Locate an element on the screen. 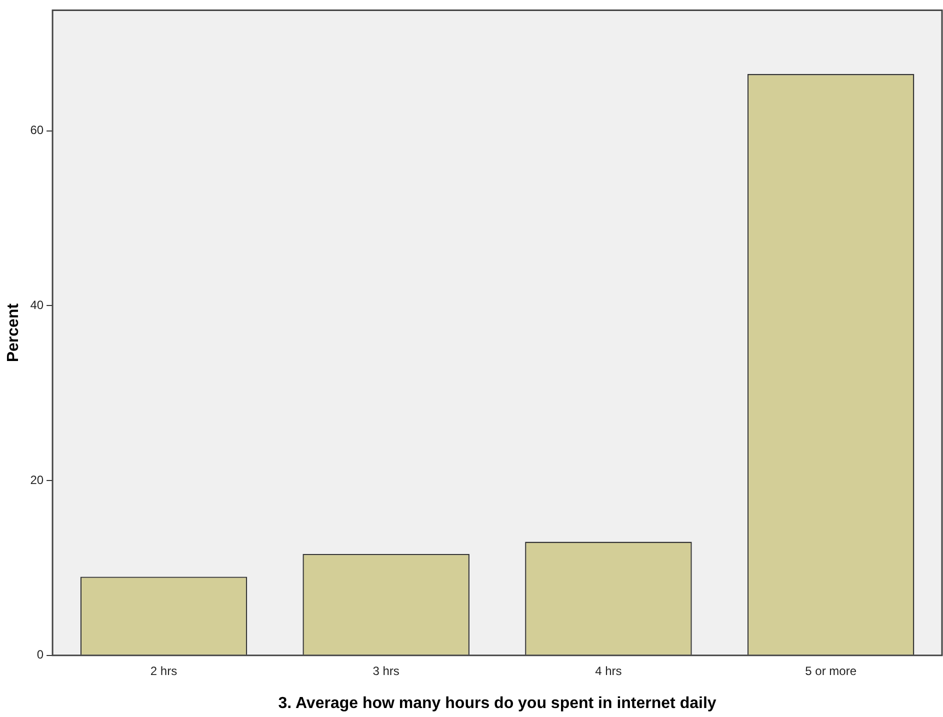  y-axis-title: Percent is located at coordinates (13, 332).